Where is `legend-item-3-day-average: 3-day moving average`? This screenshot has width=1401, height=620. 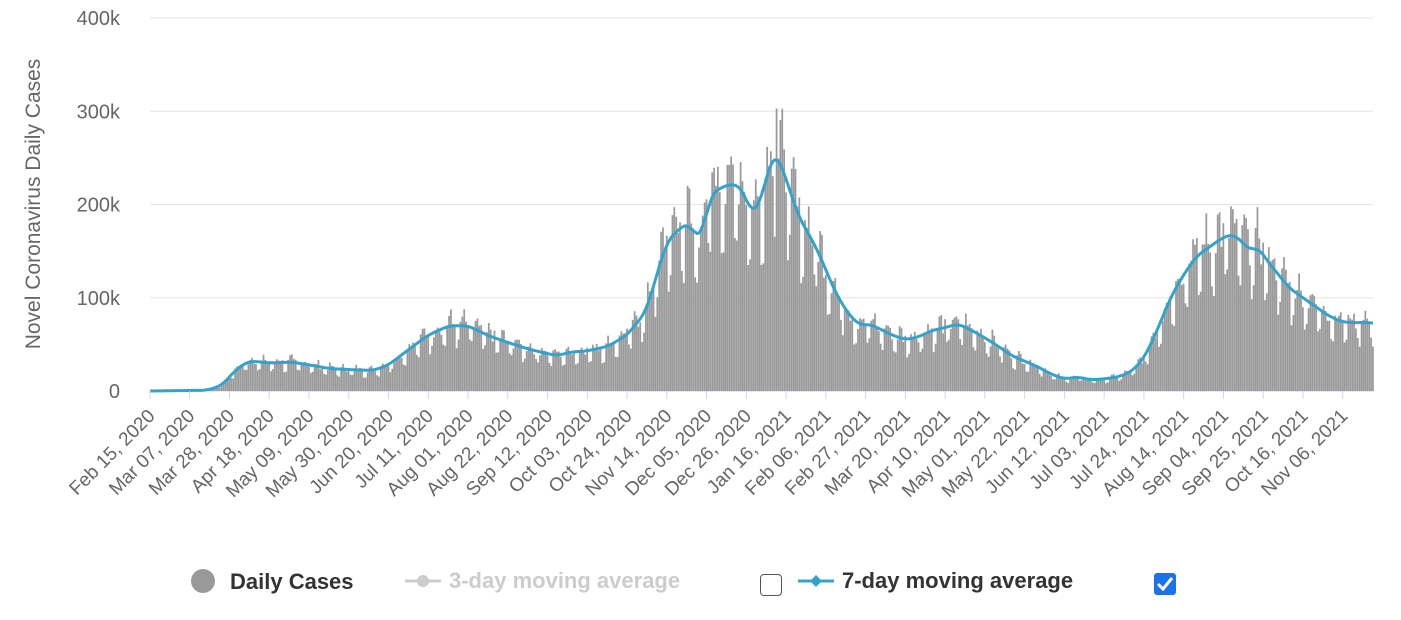
legend-item-3-day-average: 3-day moving average is located at coordinates (542, 581).